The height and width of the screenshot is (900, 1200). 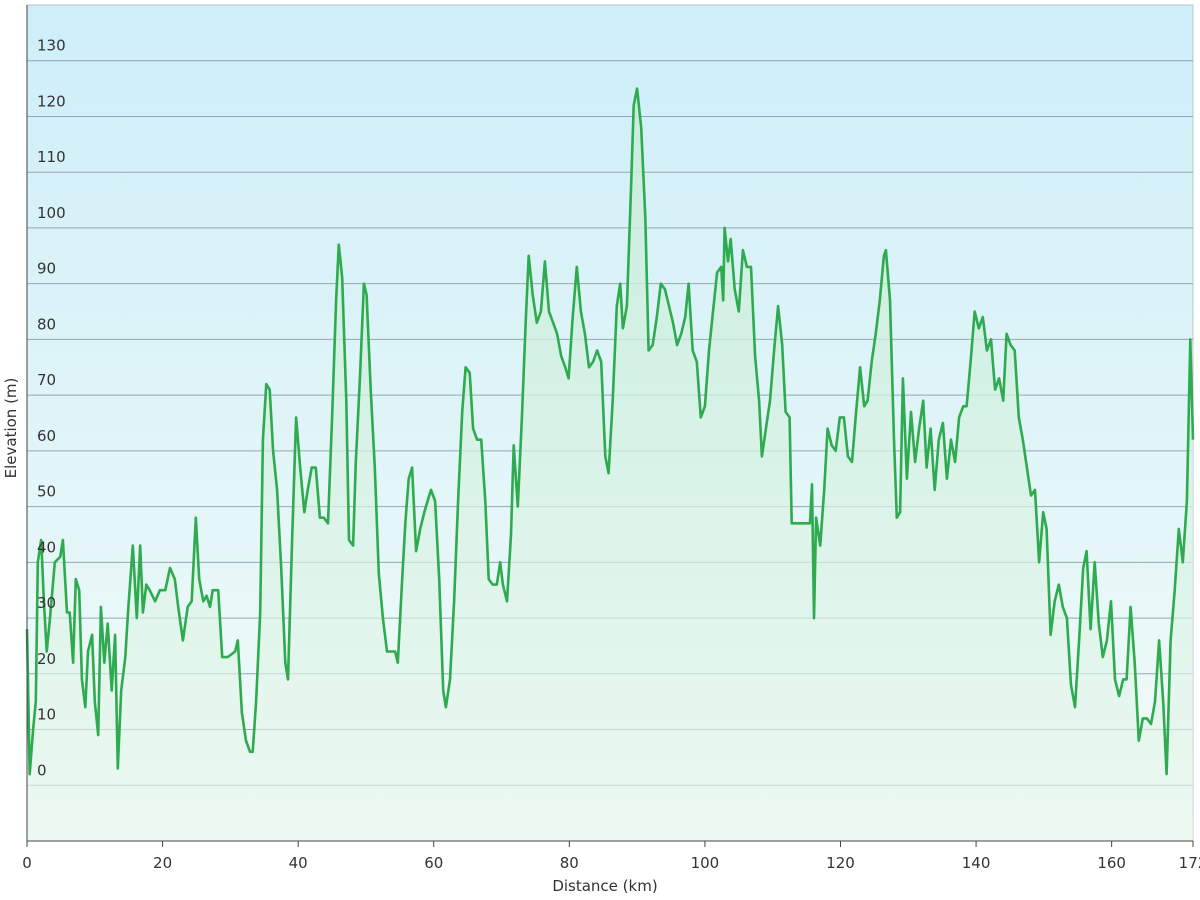 I want to click on y-tick-label: 70, so click(x=46, y=380).